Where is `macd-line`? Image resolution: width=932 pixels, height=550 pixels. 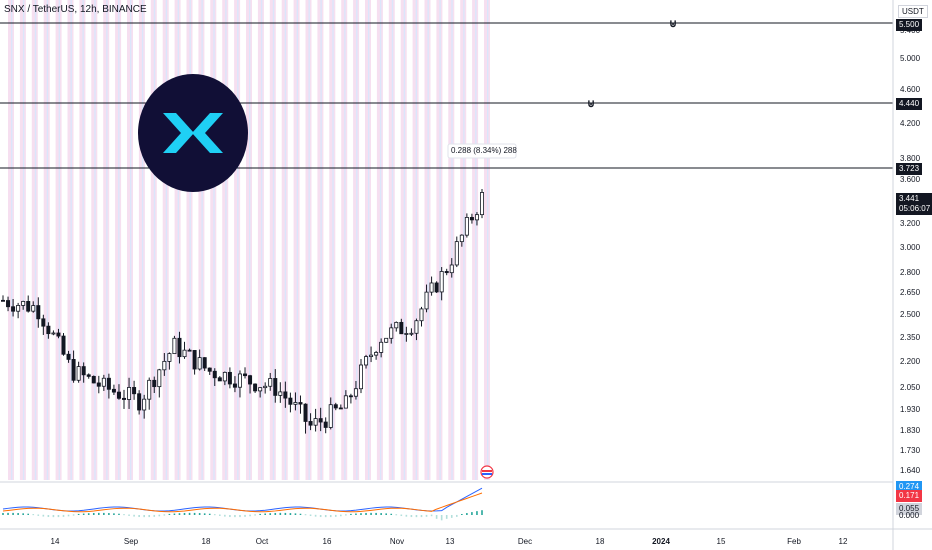
macd-line is located at coordinates (242, 499).